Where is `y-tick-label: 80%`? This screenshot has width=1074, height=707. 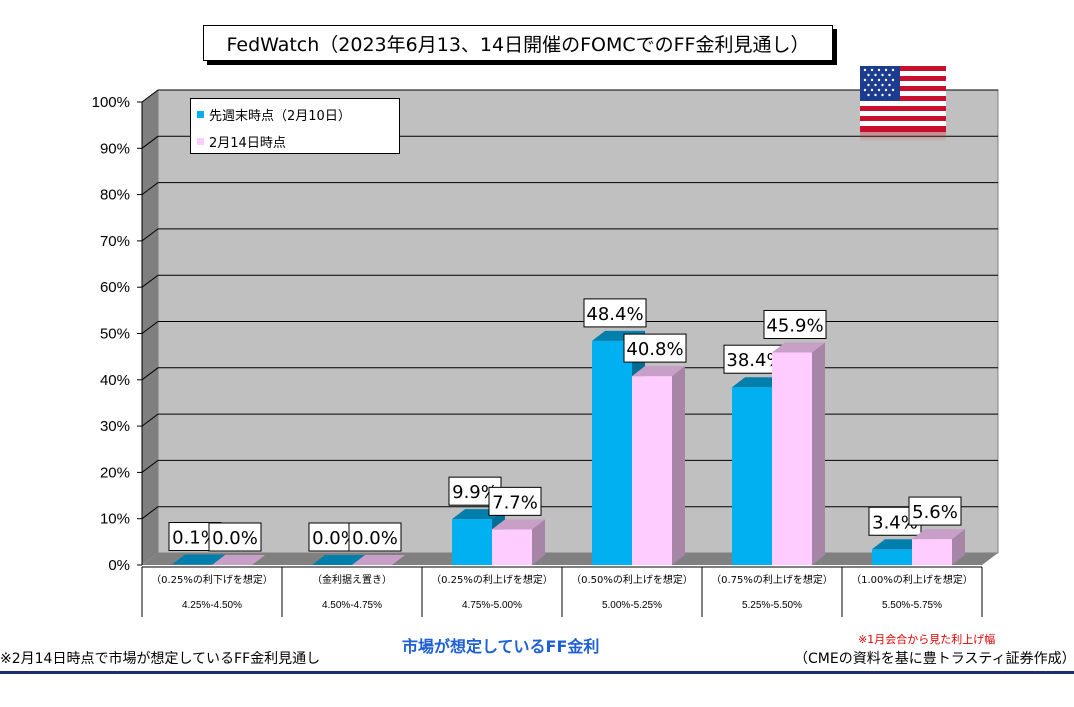 y-tick-label: 80% is located at coordinates (115, 195).